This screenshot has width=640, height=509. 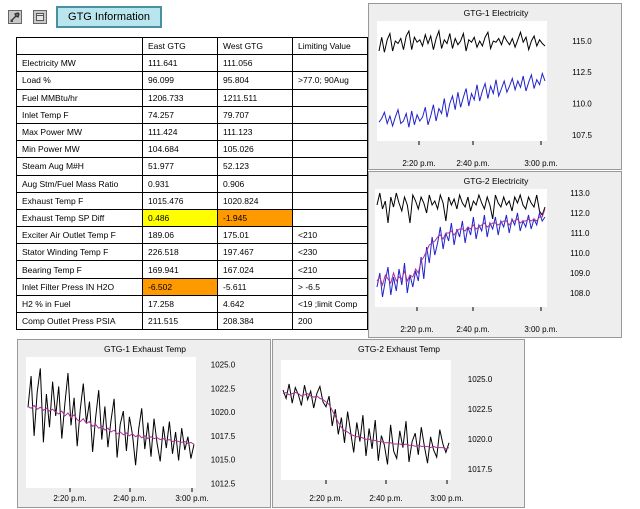 I want to click on row-label: Load %, so click(x=79, y=80).